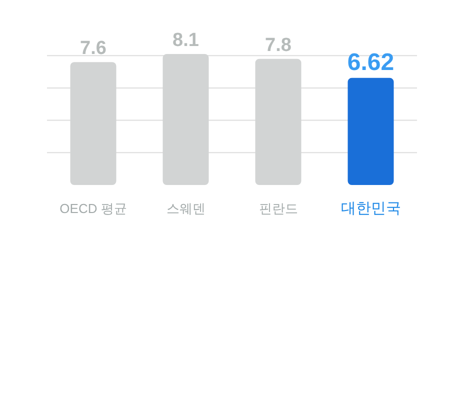  What do you see at coordinates (278, 208) in the screenshot?
I see `x-tick-label: 핀란드` at bounding box center [278, 208].